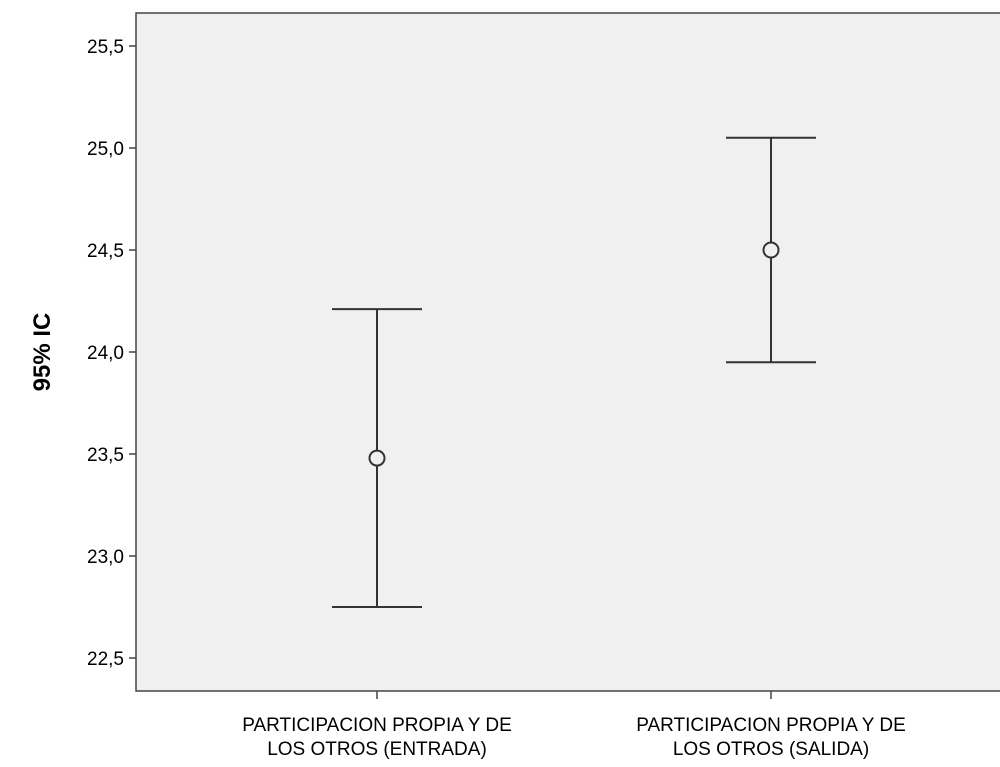  What do you see at coordinates (105, 557) in the screenshot?
I see `y-tick-label: 23,0` at bounding box center [105, 557].